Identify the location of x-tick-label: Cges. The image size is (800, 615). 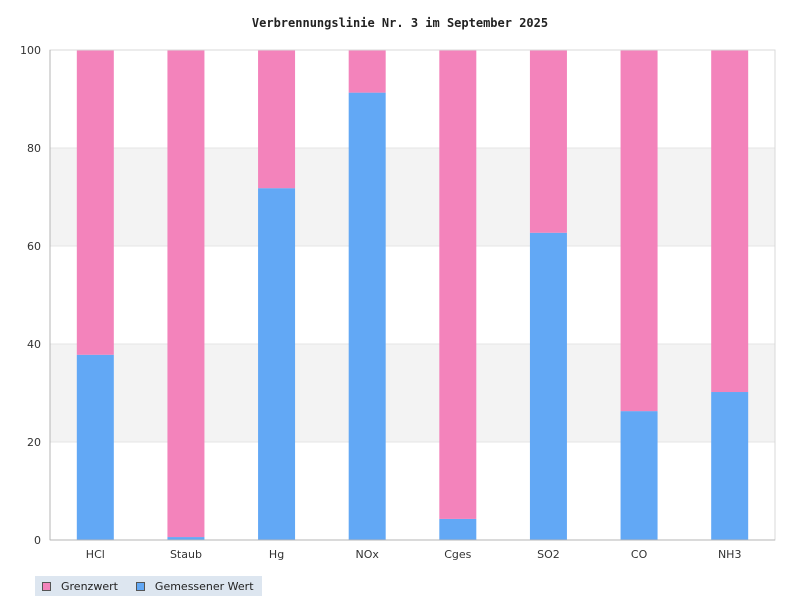
(457, 554).